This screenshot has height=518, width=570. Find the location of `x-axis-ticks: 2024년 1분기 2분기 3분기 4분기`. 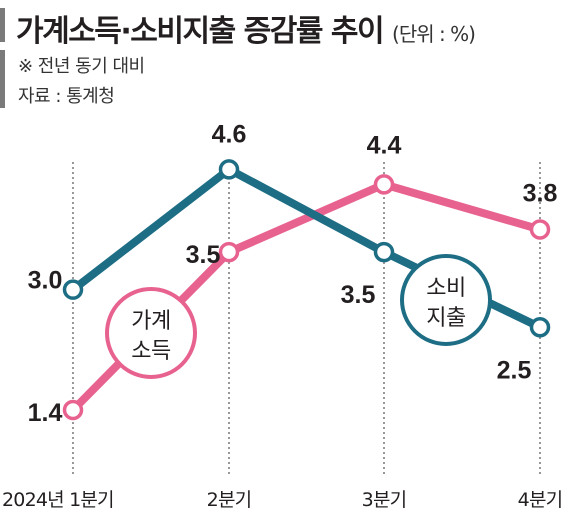

x-axis-ticks: 2024년 1분기 2분기 3분기 4분기 is located at coordinates (282, 500).